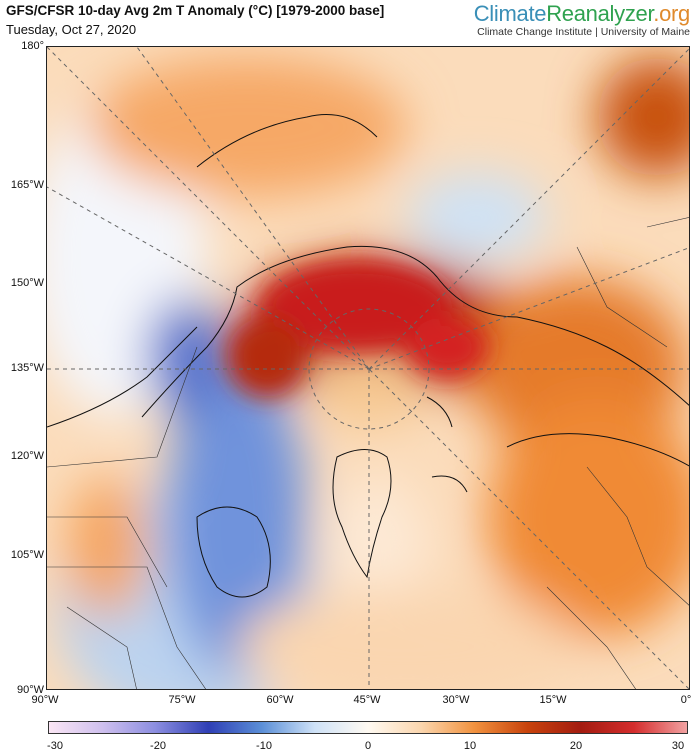 Image resolution: width=700 pixels, height=756 pixels. Describe the element at coordinates (55, 746) in the screenshot. I see `colorbar-tick: -30` at that location.